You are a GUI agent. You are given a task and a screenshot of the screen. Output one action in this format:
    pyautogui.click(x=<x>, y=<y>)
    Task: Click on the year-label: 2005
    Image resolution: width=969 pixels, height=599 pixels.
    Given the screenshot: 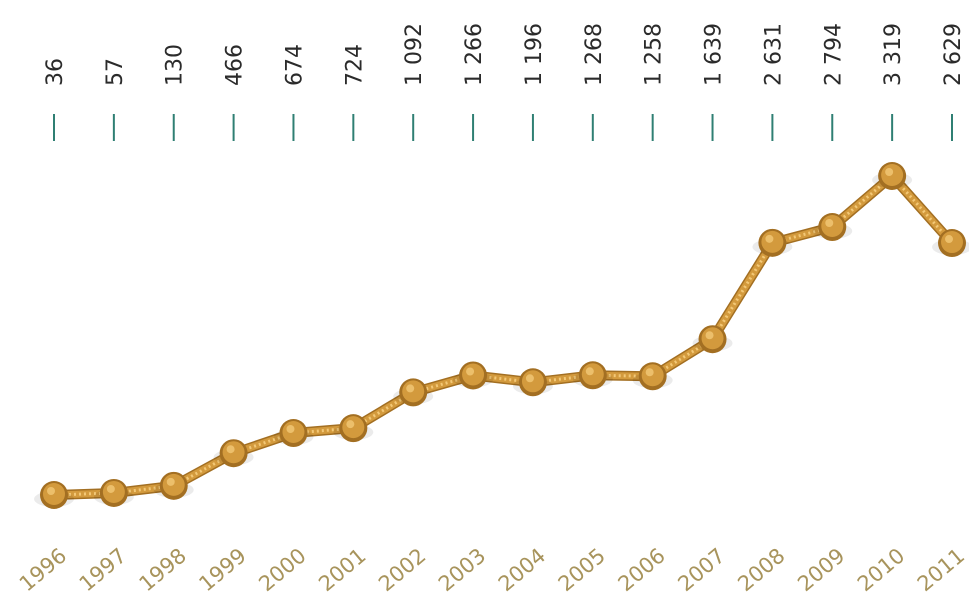 What is the action you would take?
    pyautogui.click(x=582, y=569)
    